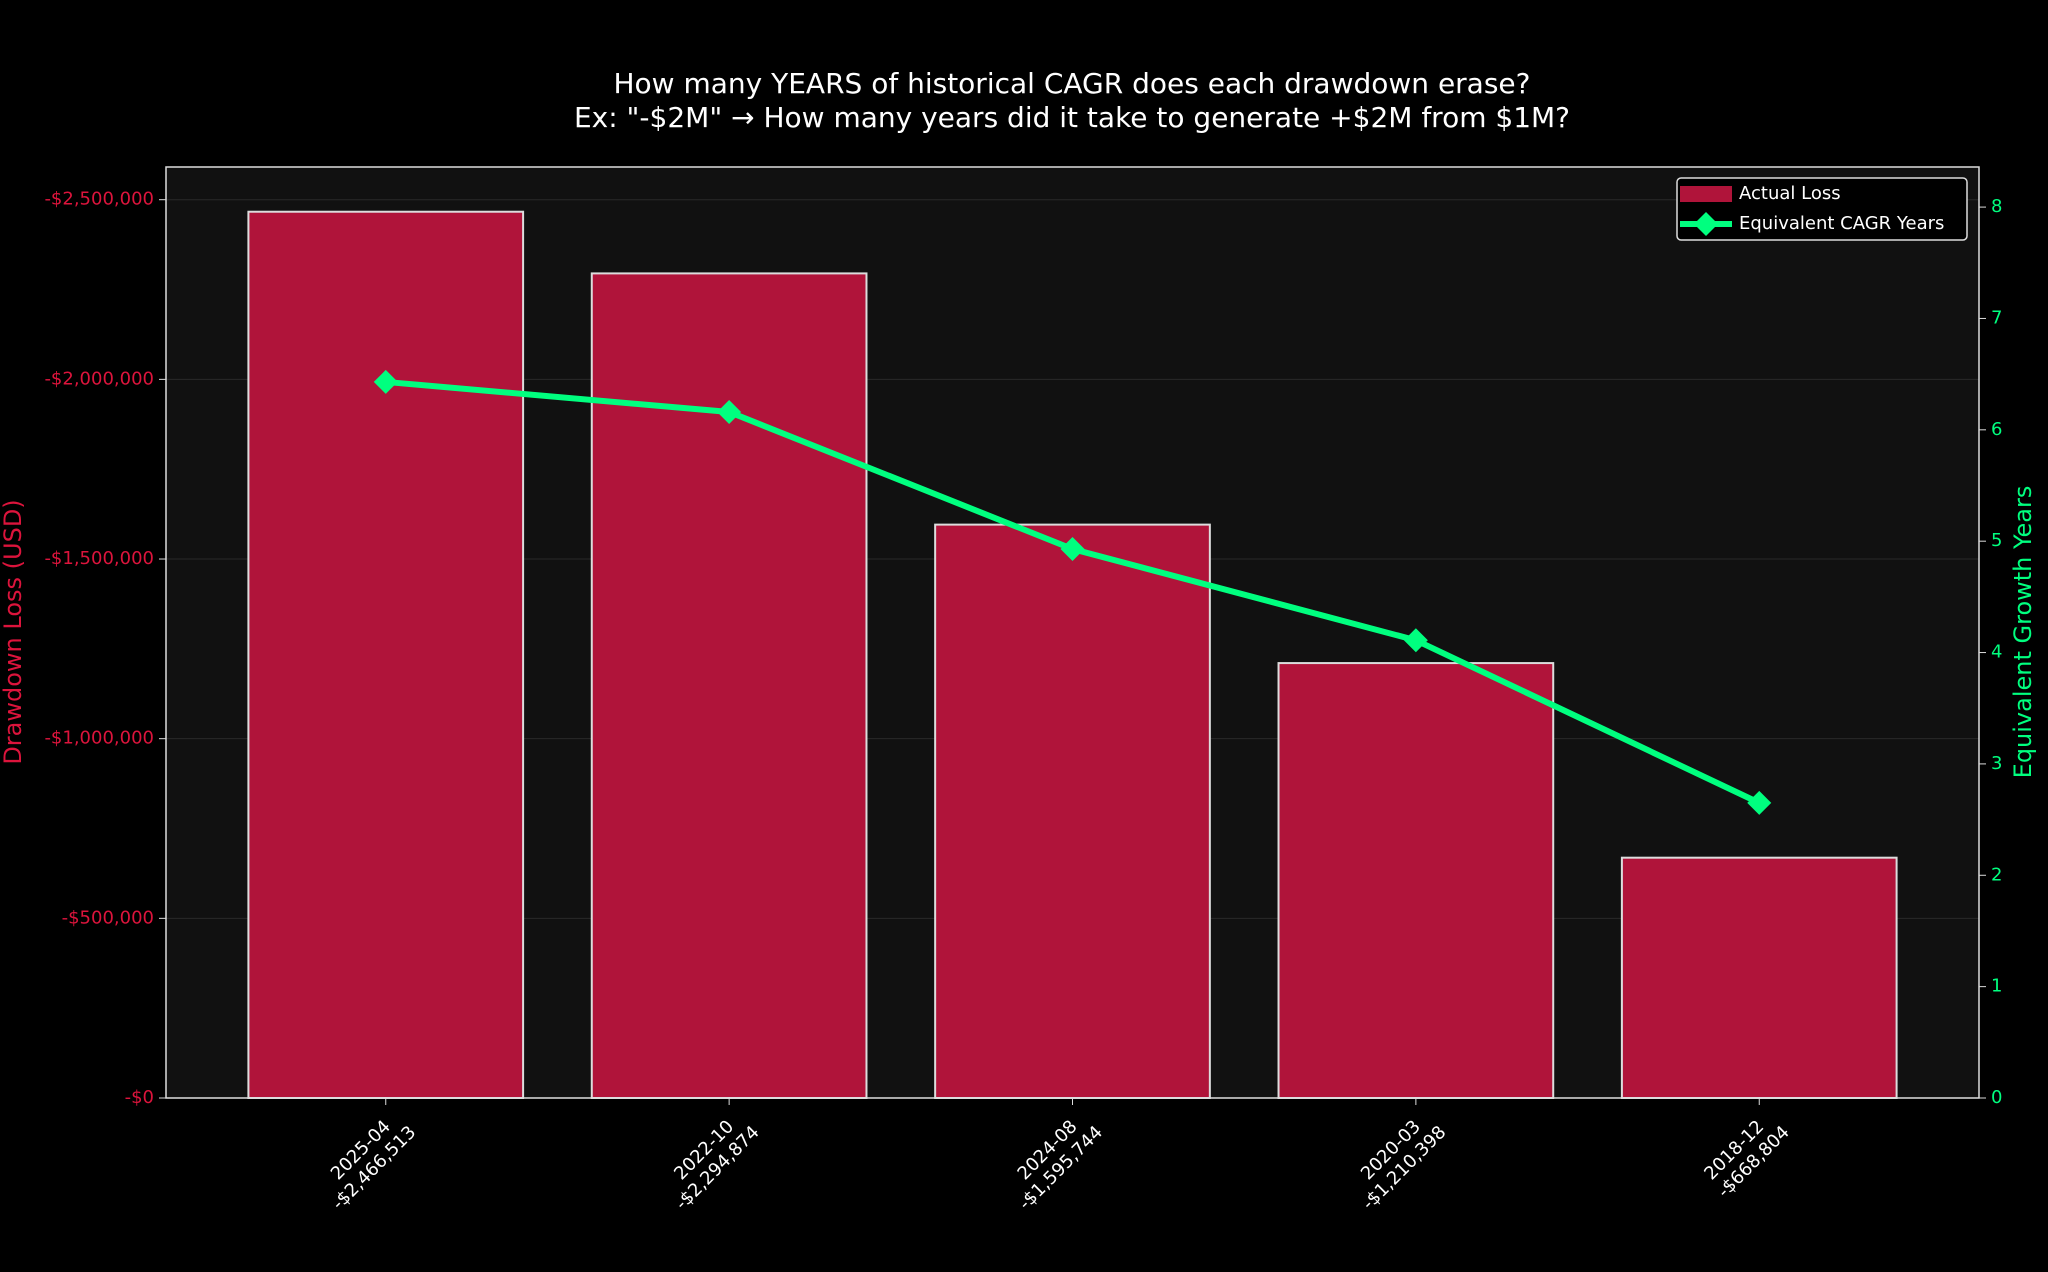 This screenshot has height=1272, width=2048. What do you see at coordinates (1996, 652) in the screenshot?
I see `y2-tick-label: 4` at bounding box center [1996, 652].